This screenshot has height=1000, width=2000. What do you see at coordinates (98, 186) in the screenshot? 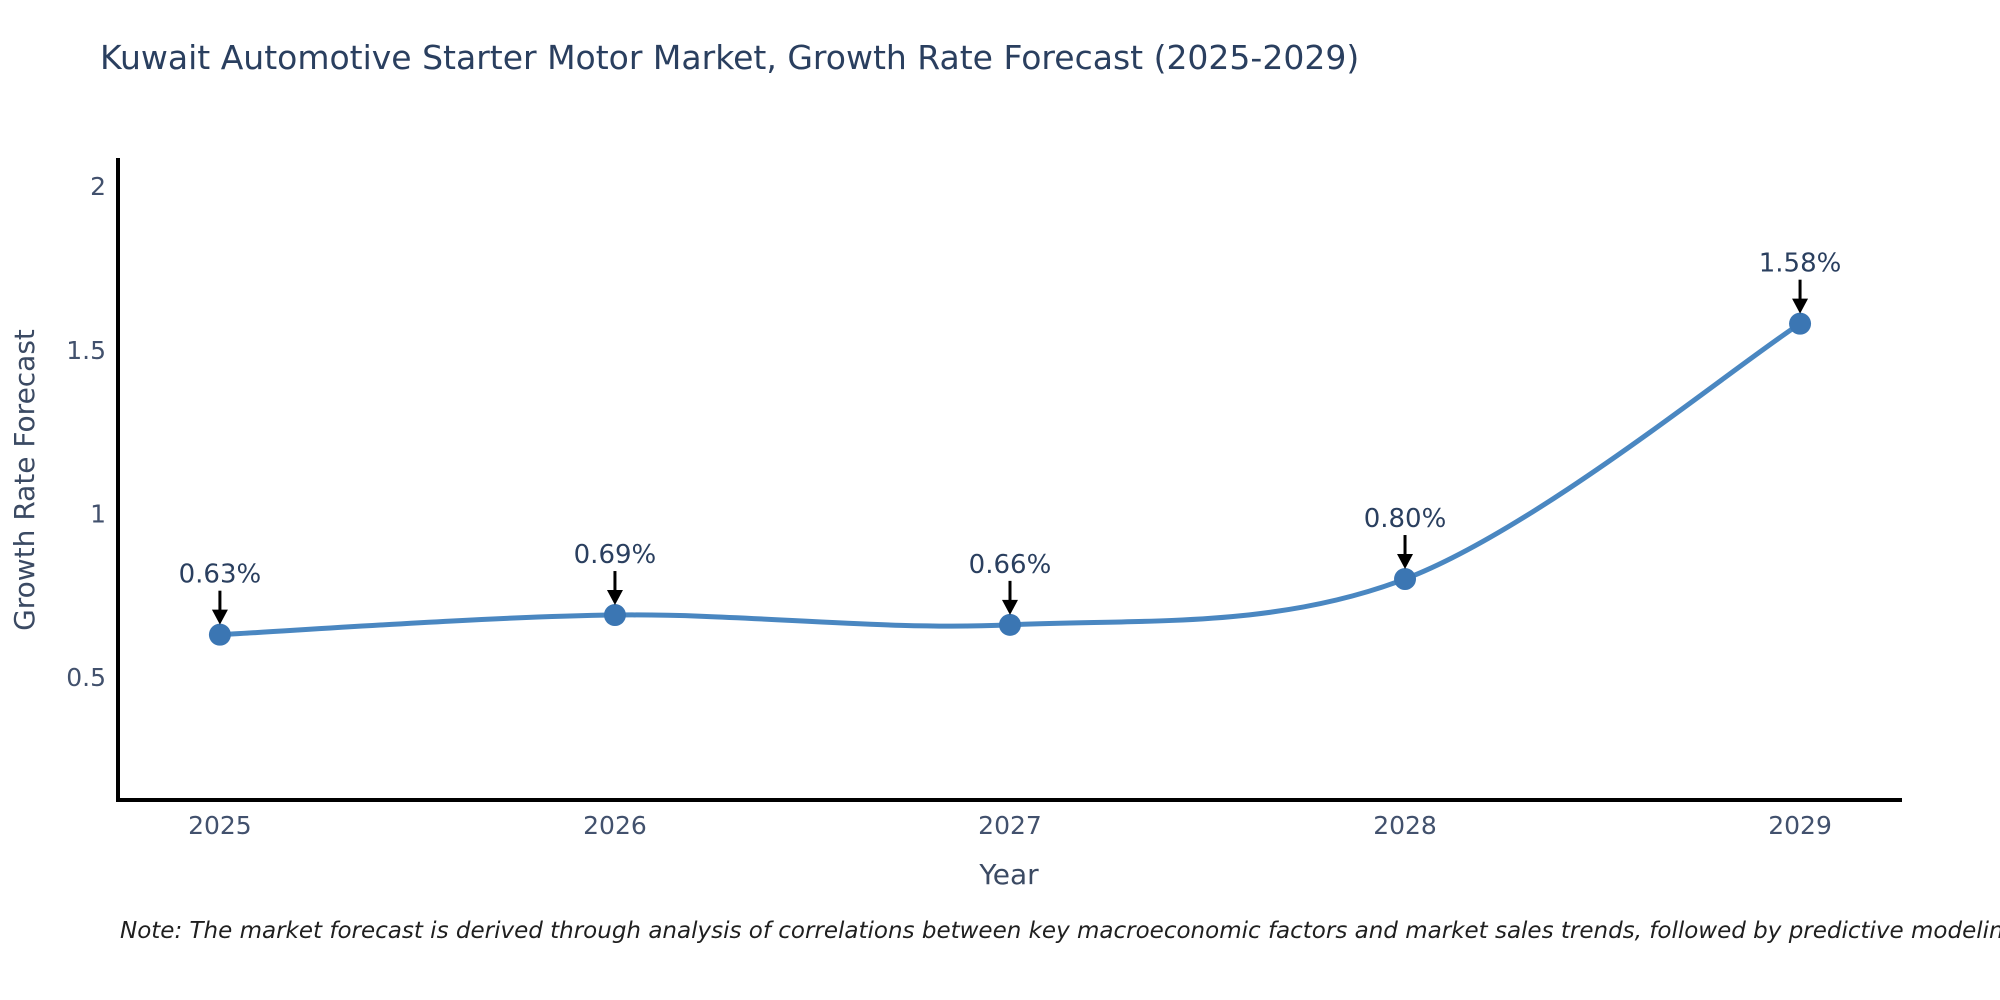
I see `y-tick-label: 2` at bounding box center [98, 186].